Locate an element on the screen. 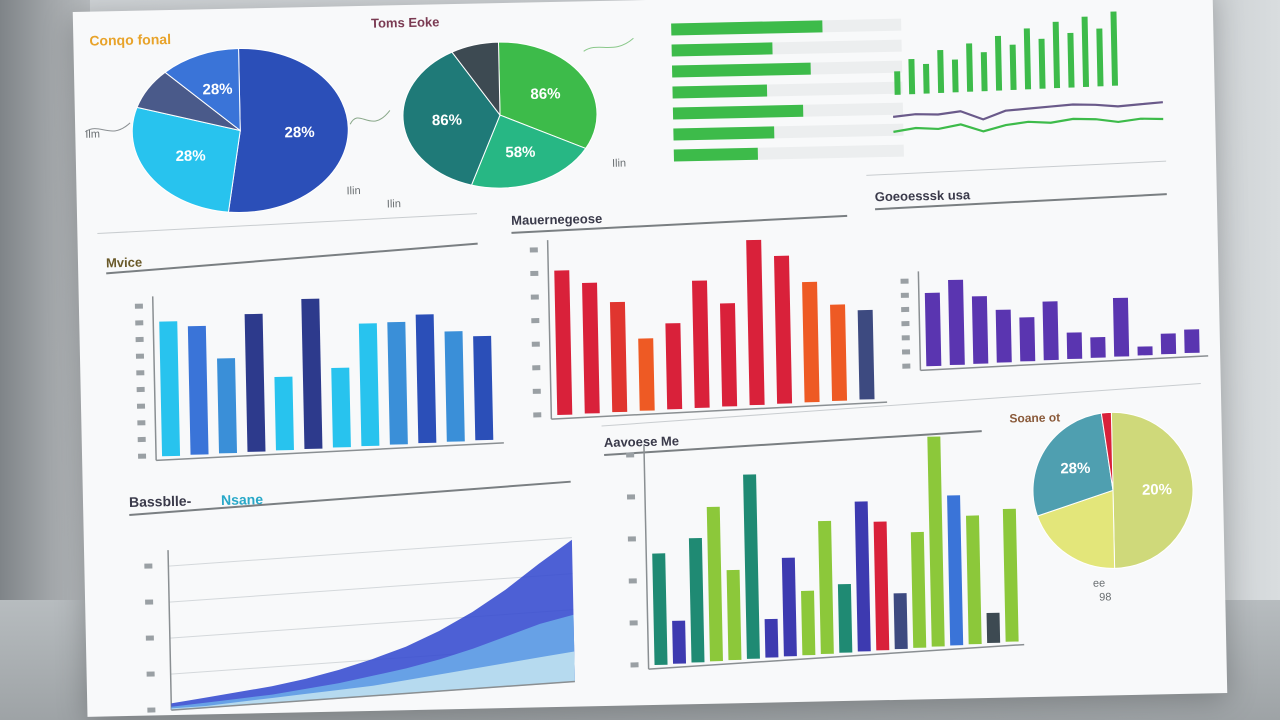 The image size is (1280, 720). area-title-accent: Nsane is located at coordinates (242, 499).